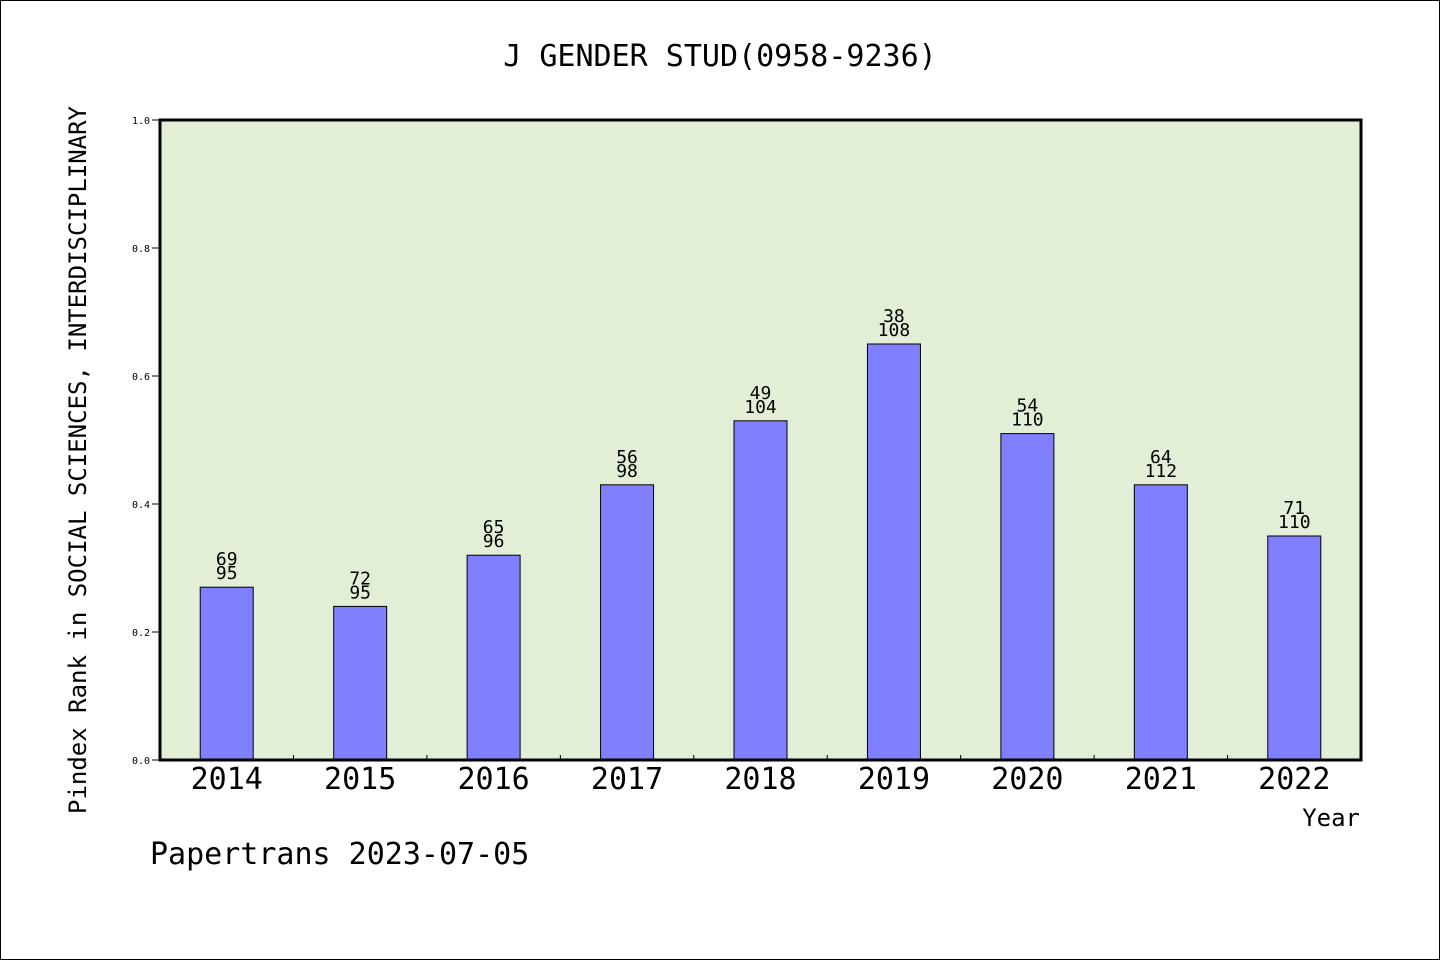 This screenshot has height=960, width=1440. Describe the element at coordinates (146, 441) in the screenshot. I see `y-axis-ticks: 0.0 0.2 0.4 0.6 0.8 1.0` at that location.